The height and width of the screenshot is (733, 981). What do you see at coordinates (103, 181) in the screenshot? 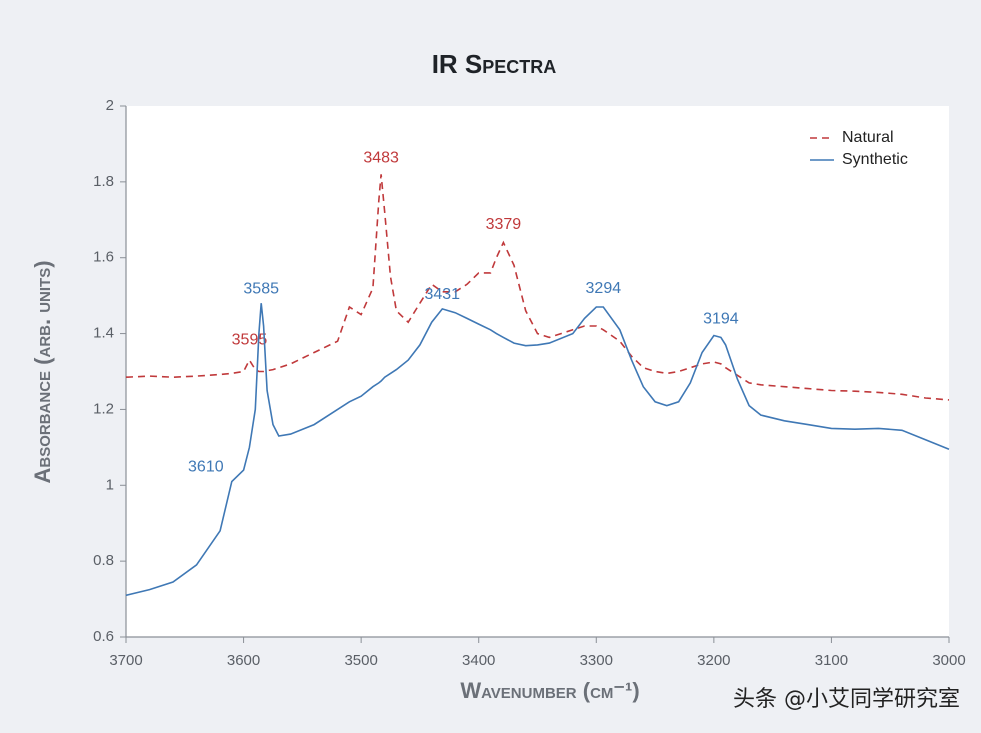
I see `y-tick-label: 1.8` at bounding box center [103, 181].